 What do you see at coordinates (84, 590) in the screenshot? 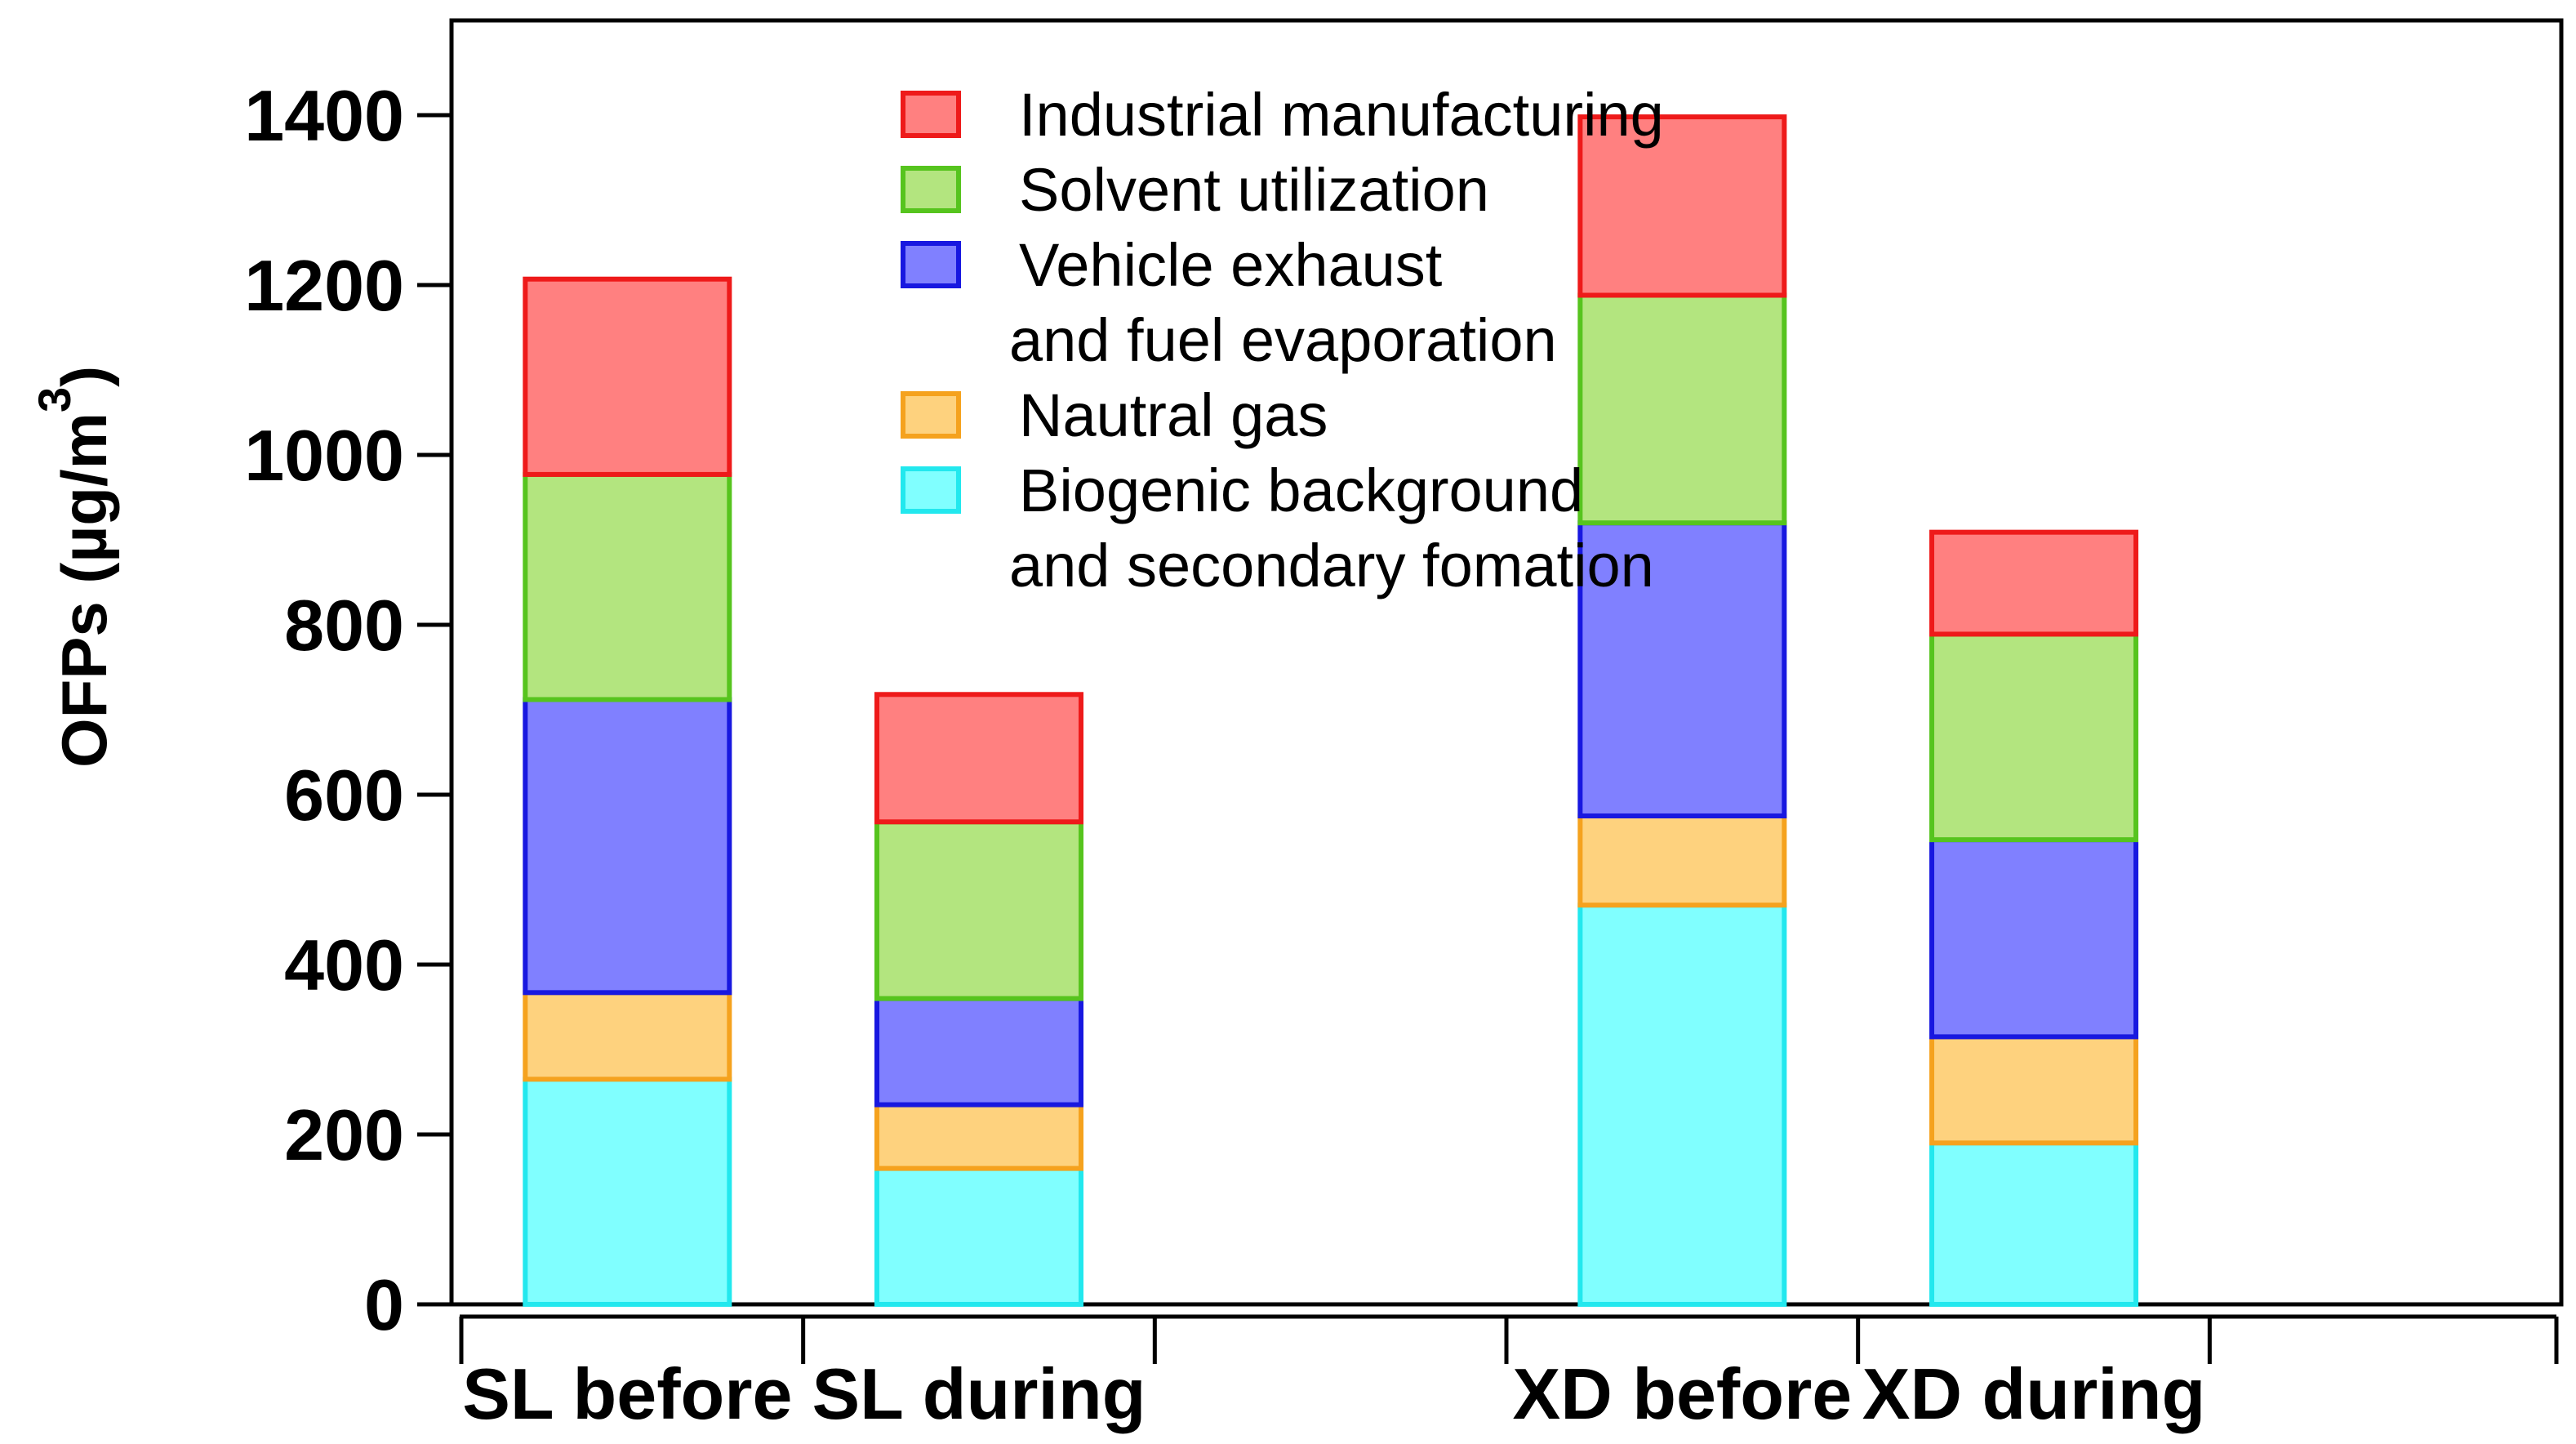
I see `y-axis-title-text: OFPs (µg/m` at bounding box center [84, 590].